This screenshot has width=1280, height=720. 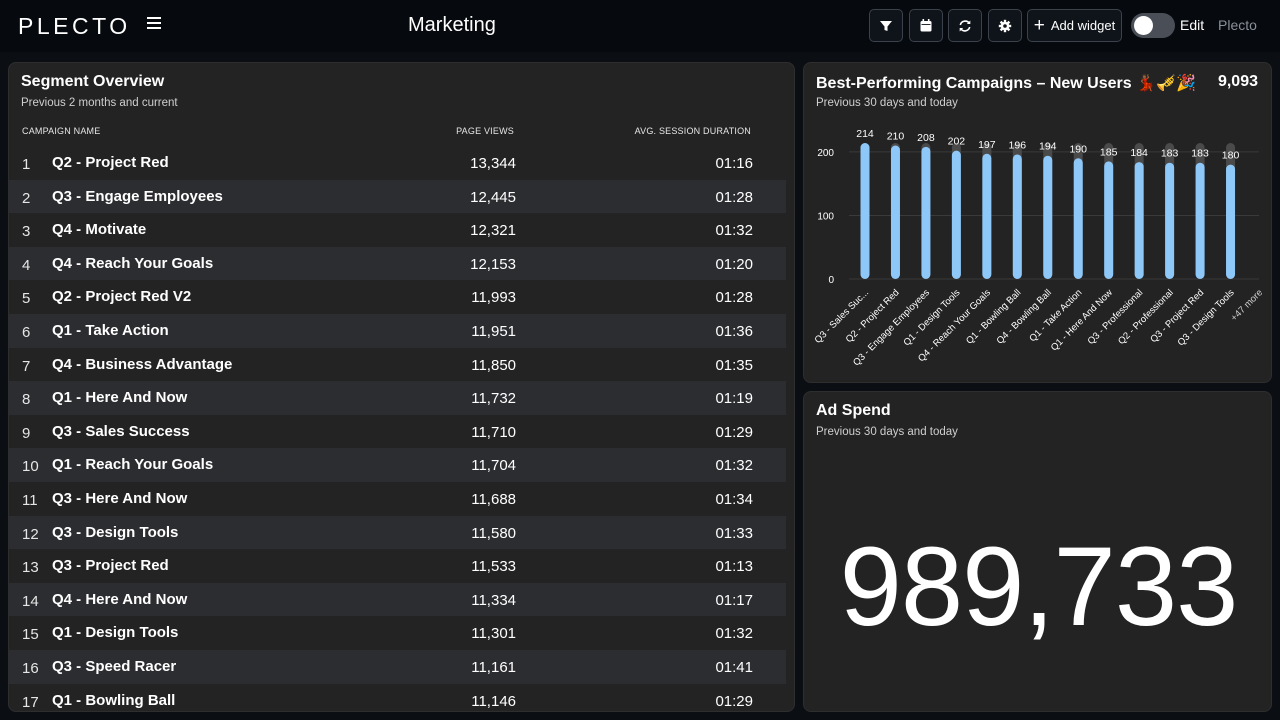 I want to click on bar-value-label: 183, so click(x=1200, y=154).